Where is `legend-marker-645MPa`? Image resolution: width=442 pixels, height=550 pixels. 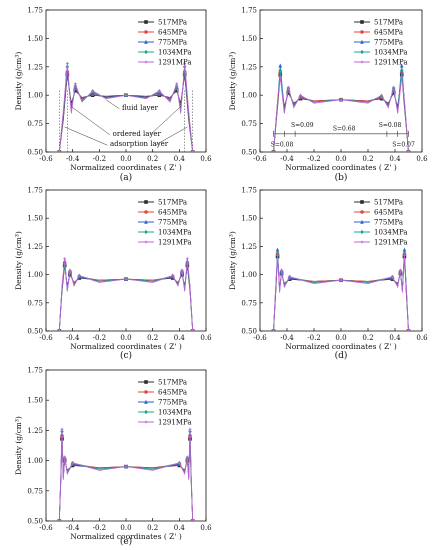
legend-marker-645MPa is located at coordinates (362, 32).